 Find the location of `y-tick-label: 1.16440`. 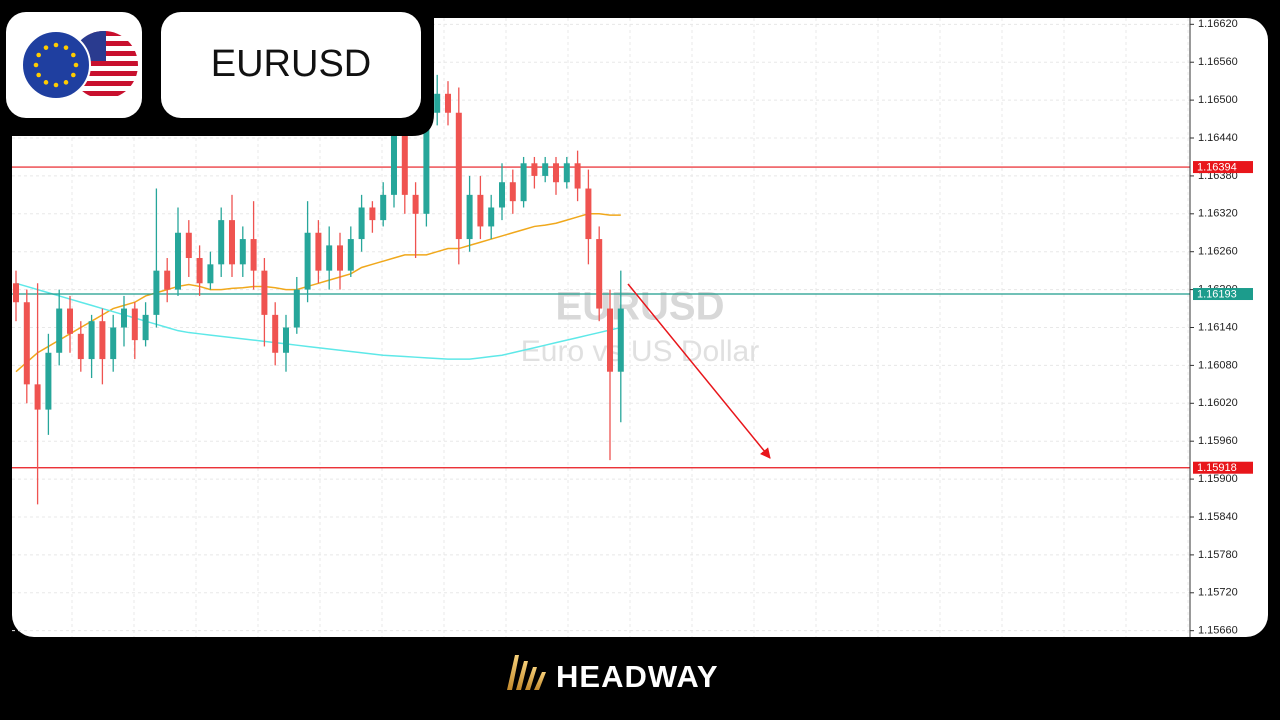

y-tick-label: 1.16440 is located at coordinates (1218, 138).